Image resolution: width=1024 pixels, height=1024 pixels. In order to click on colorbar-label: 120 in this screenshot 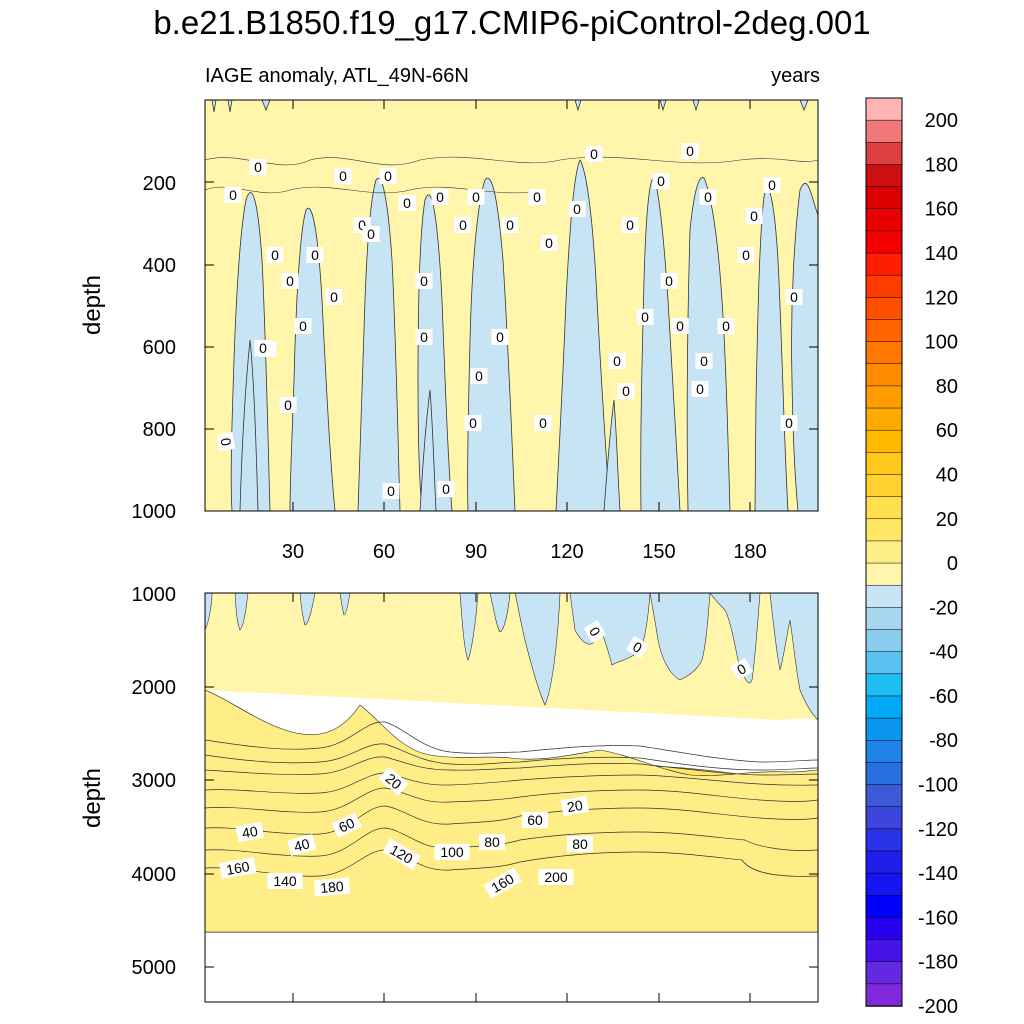, I will do `click(941, 298)`.